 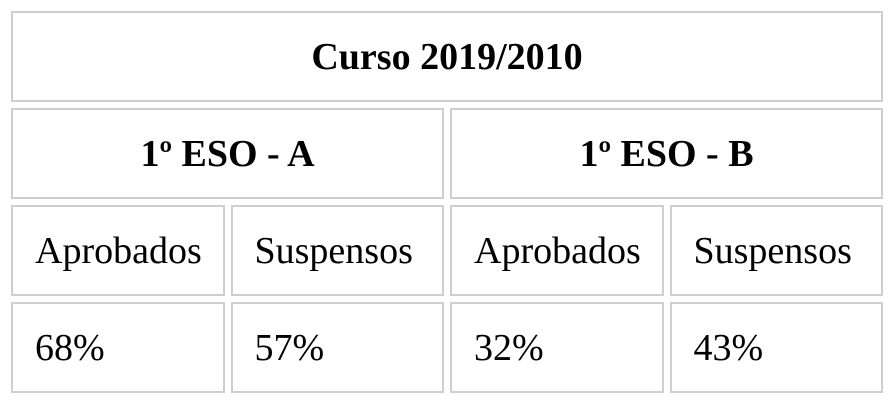 I want to click on value-a-aprobados: 68%, so click(x=118, y=347).